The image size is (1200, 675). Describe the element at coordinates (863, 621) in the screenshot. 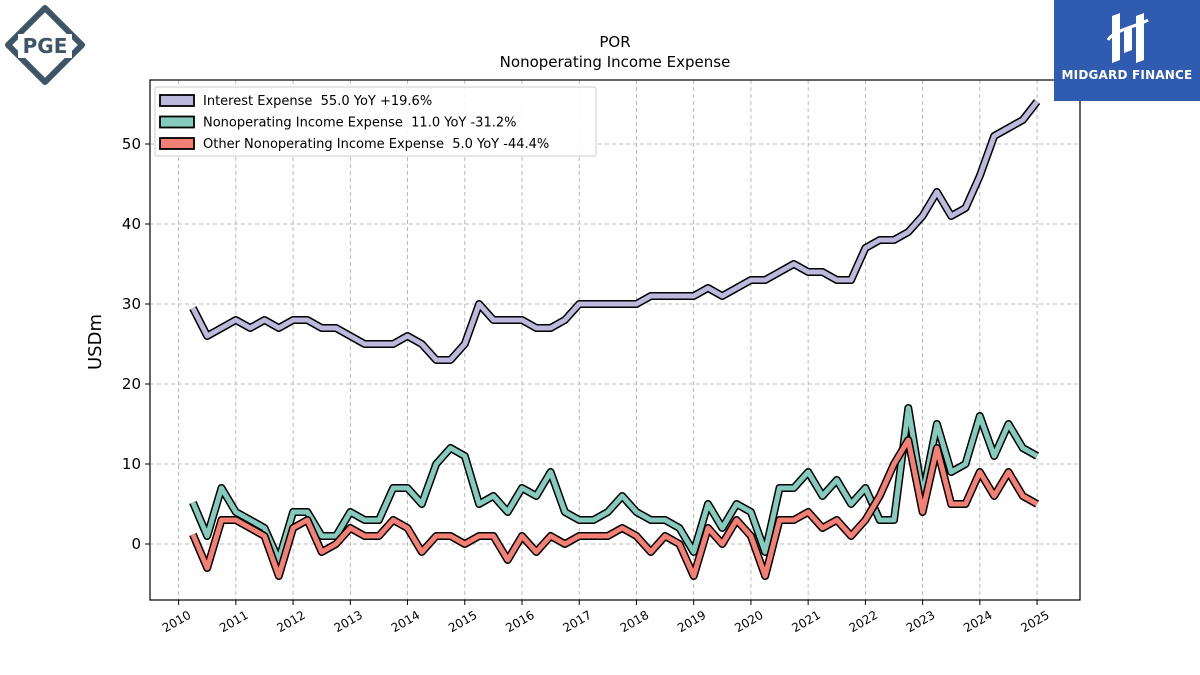

I see `x-tick-label: 2022` at that location.